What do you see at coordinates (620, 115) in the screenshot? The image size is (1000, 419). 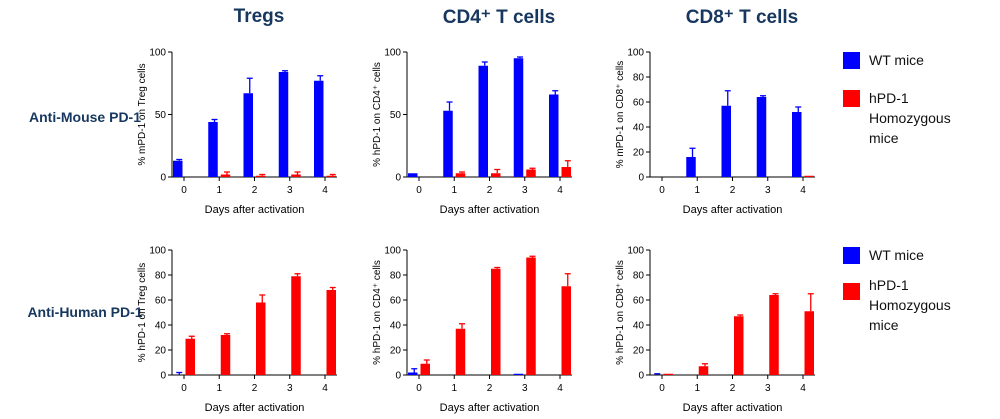 I see `y-axis-title: % mPD-1 on CD8⁺ cells` at bounding box center [620, 115].